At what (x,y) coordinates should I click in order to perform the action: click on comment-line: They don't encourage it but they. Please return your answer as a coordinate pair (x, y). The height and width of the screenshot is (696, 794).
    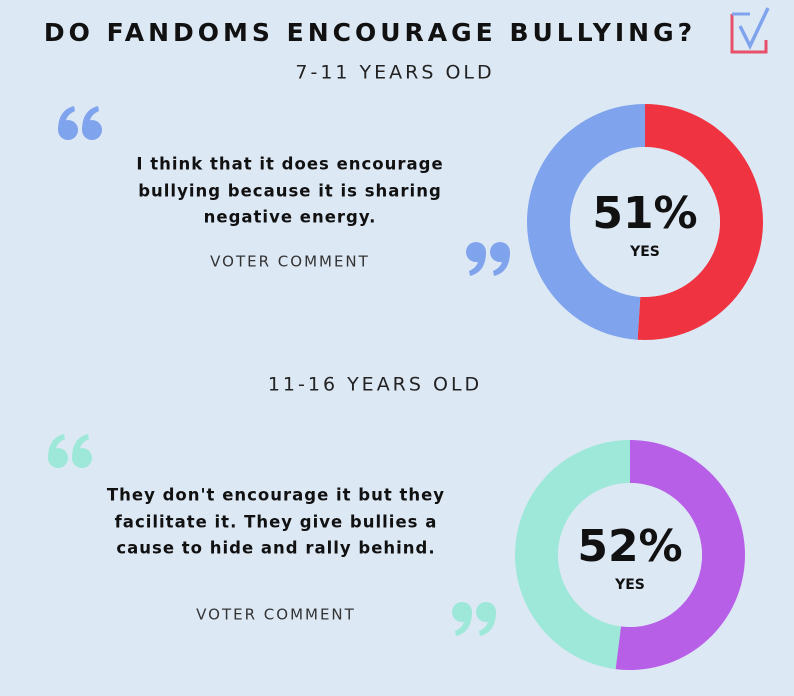
    Looking at the image, I should click on (276, 495).